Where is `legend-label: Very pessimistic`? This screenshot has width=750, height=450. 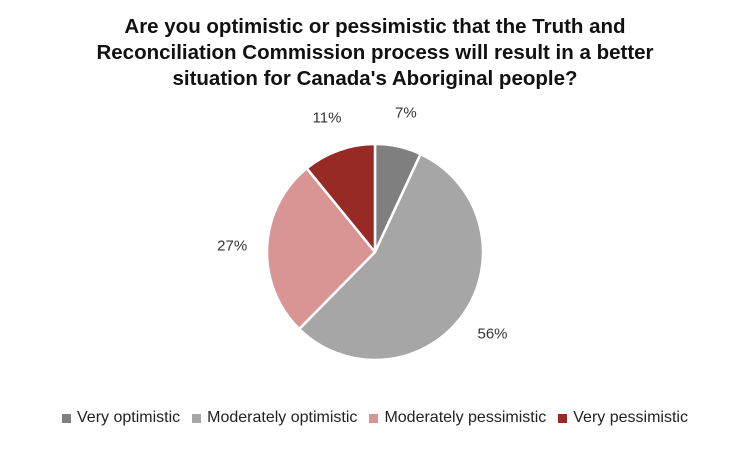 legend-label: Very pessimistic is located at coordinates (630, 417).